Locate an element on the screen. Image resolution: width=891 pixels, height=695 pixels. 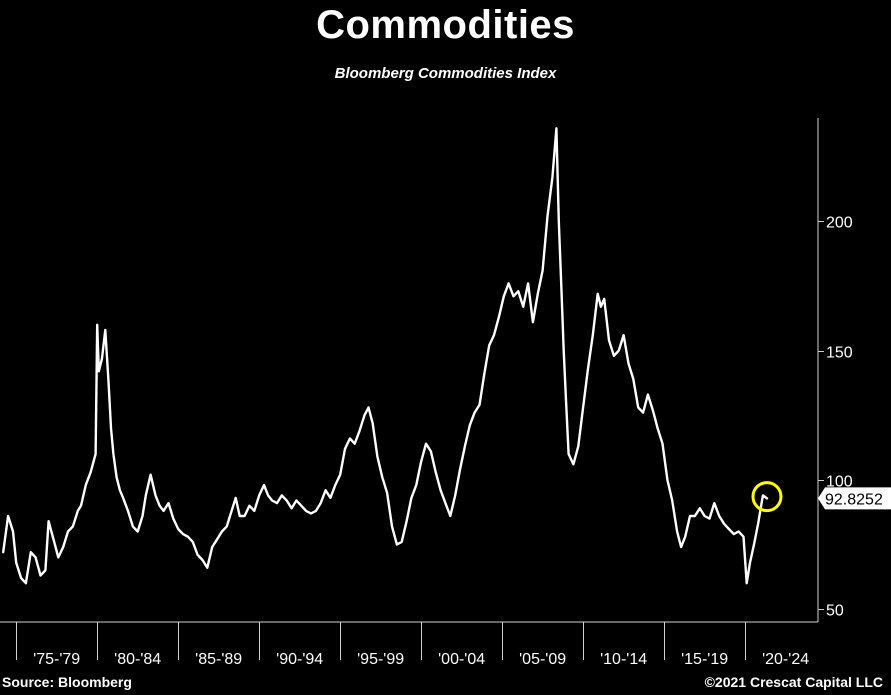
x-tick-label: '00-'04 is located at coordinates (461, 659).